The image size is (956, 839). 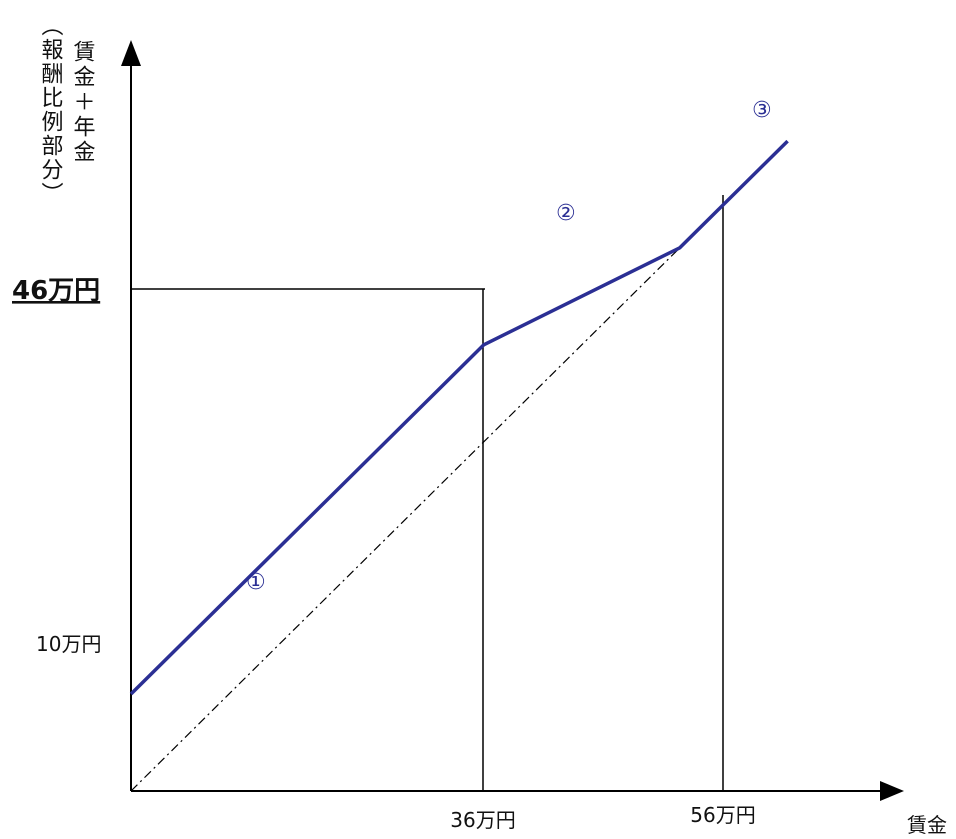 What do you see at coordinates (566, 213) in the screenshot?
I see `region-label-2: ②` at bounding box center [566, 213].